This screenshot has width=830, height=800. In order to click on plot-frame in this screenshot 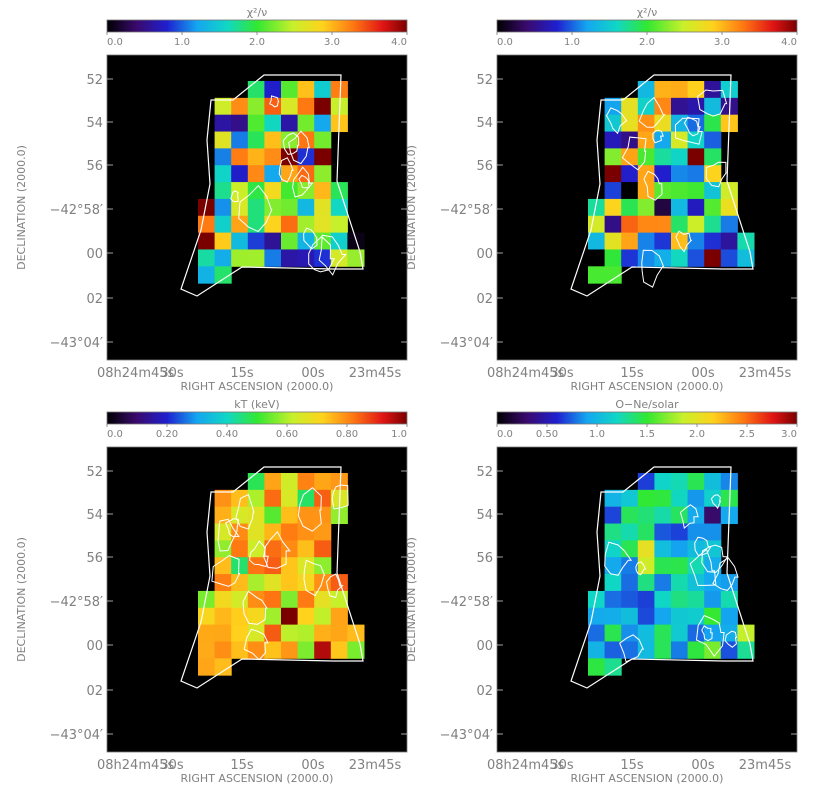, I will do `click(257, 599)`.